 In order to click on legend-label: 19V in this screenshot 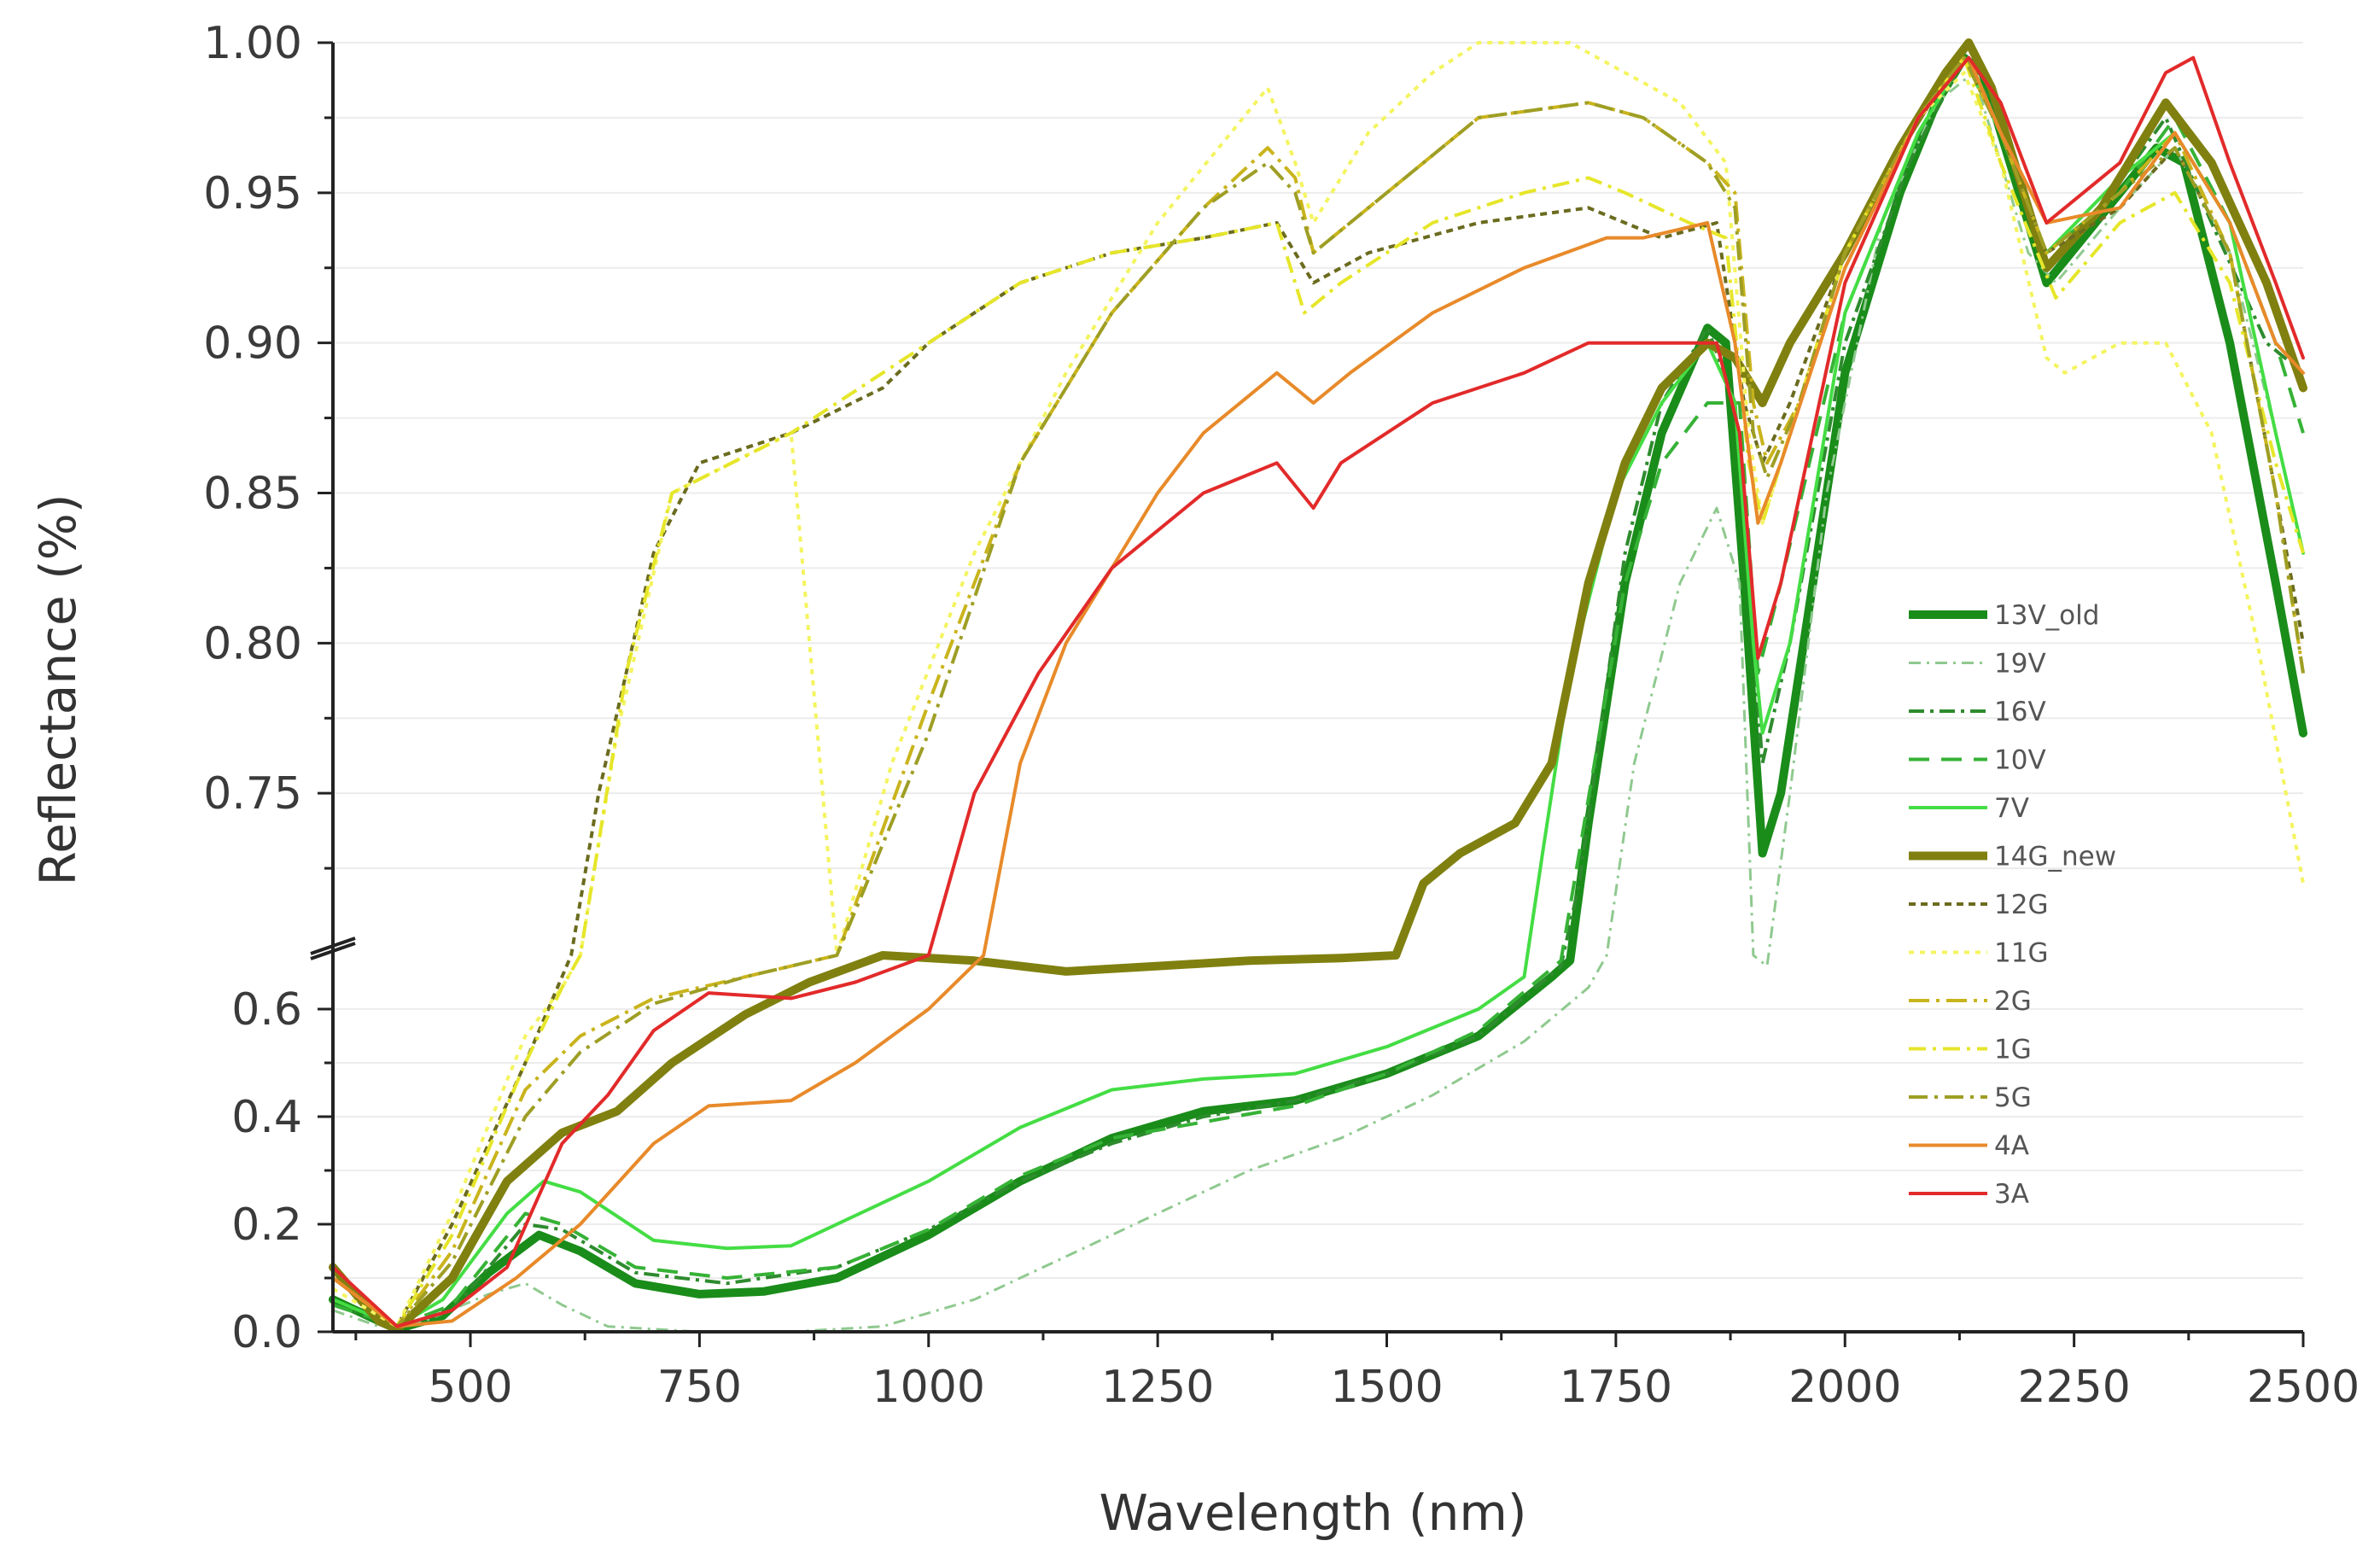, I will do `click(2020, 664)`.